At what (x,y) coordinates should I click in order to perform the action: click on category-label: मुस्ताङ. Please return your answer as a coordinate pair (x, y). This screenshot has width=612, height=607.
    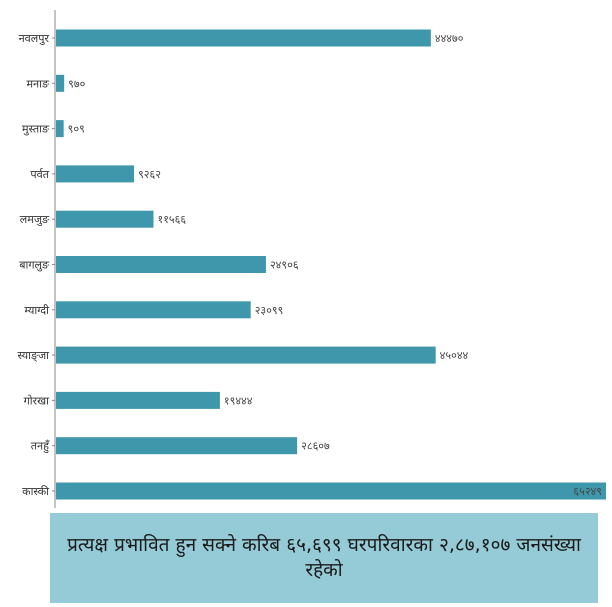
    Looking at the image, I should click on (36, 129).